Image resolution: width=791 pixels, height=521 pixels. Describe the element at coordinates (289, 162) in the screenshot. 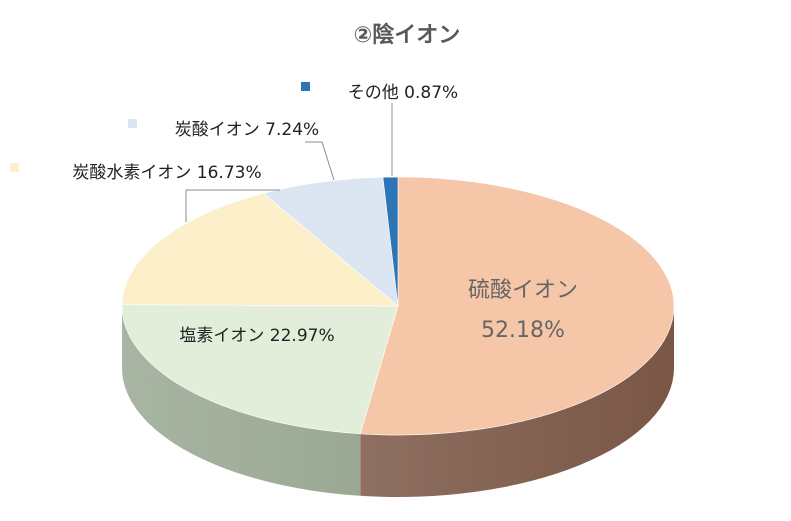

I see `leader-lines` at that location.